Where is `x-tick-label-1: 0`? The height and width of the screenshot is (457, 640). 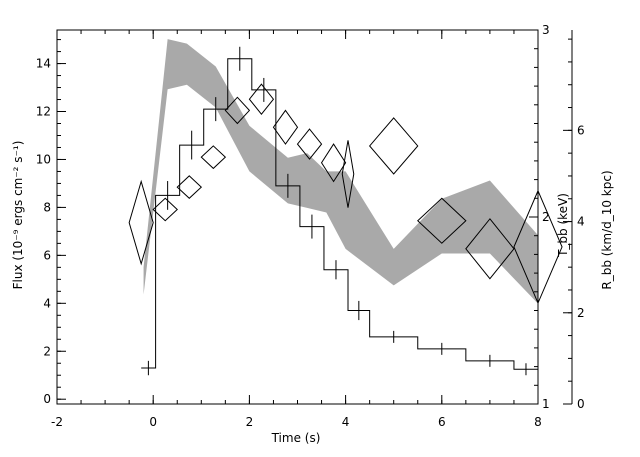 x-tick-label-1: 0 is located at coordinates (153, 422).